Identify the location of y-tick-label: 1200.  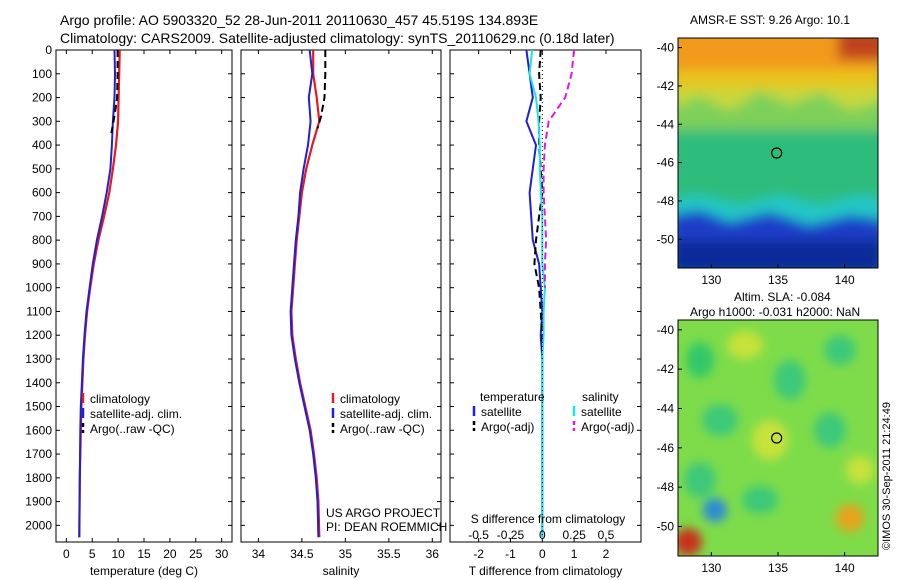
(38, 335).